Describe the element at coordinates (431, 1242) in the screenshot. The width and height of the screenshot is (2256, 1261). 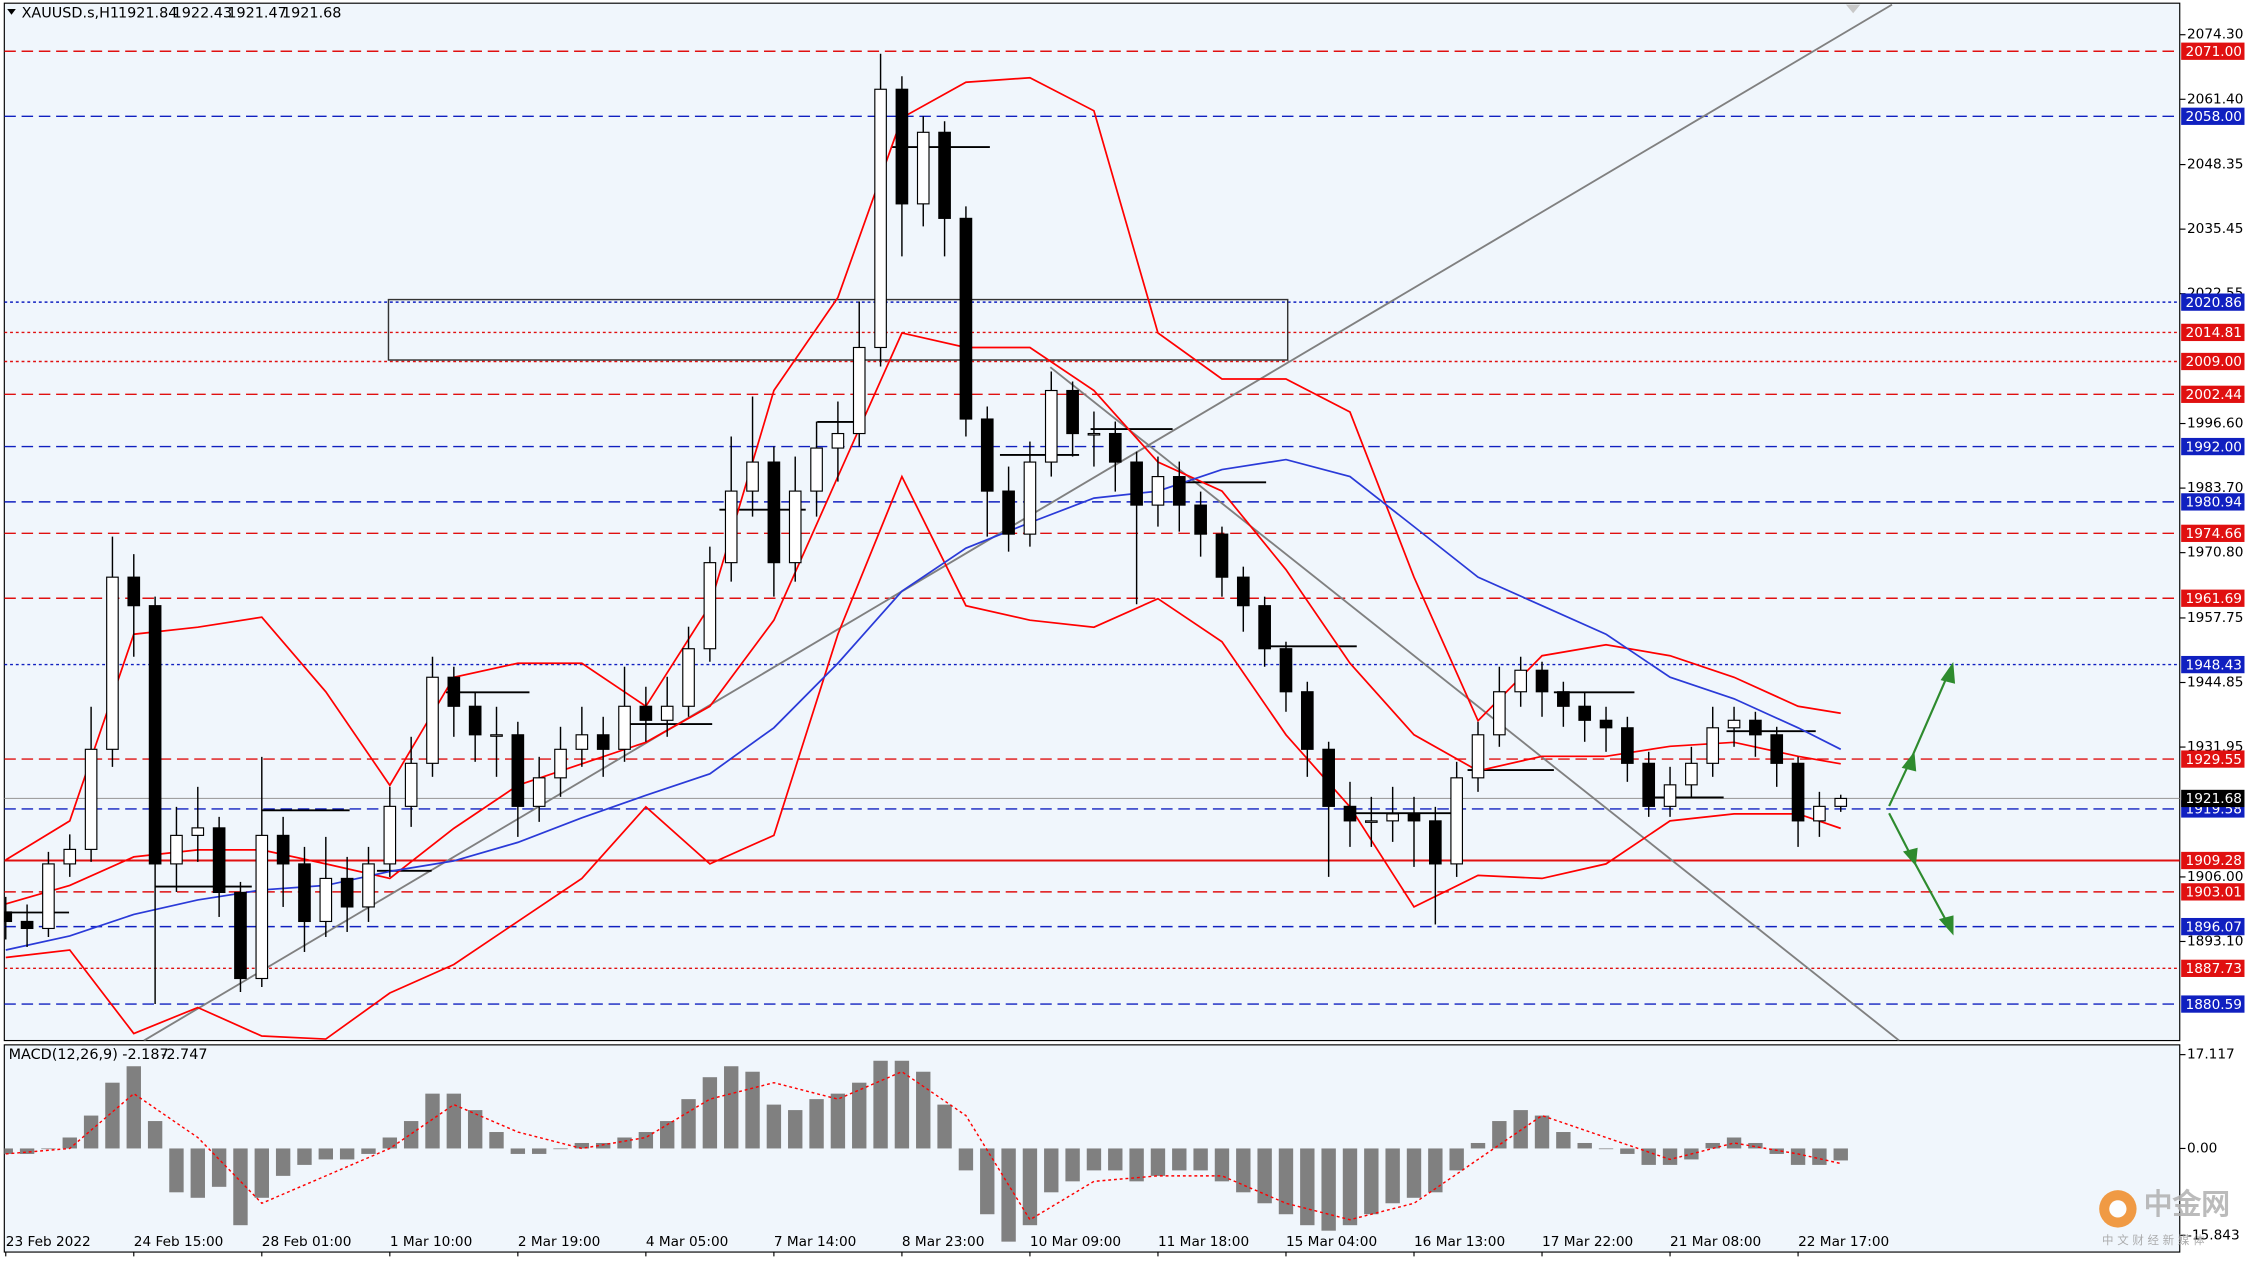
I see `x-tick-label: 1 Mar 10:00` at that location.